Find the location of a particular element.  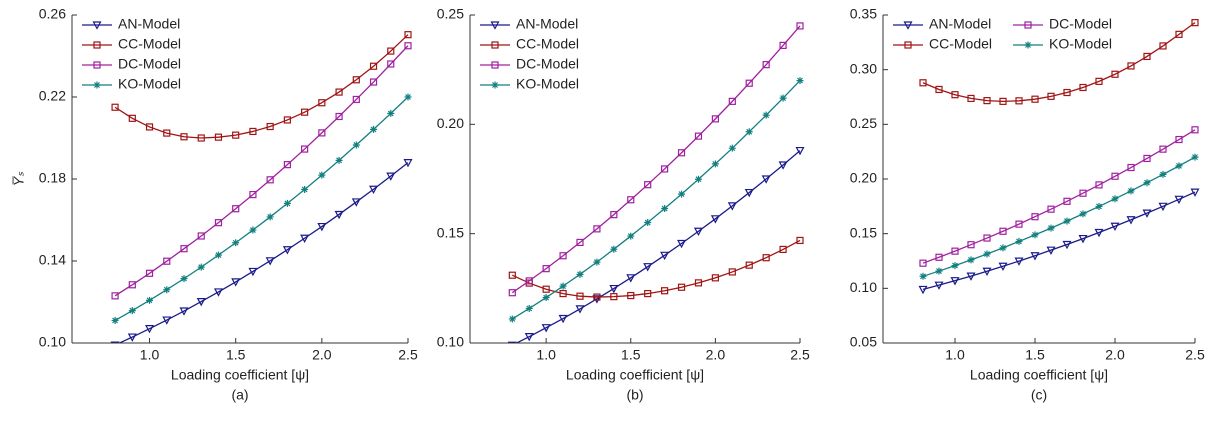

y-tick-label: 0.30 is located at coordinates (863, 68).